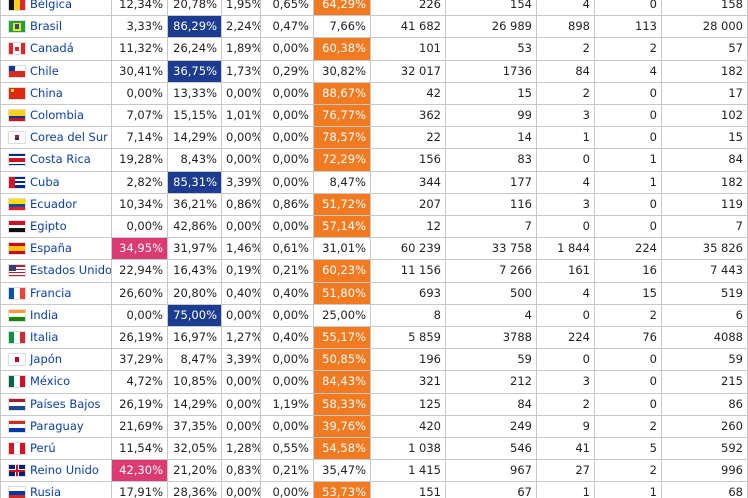 This screenshot has height=498, width=748. I want to click on data-cell: 177, so click(491, 182).